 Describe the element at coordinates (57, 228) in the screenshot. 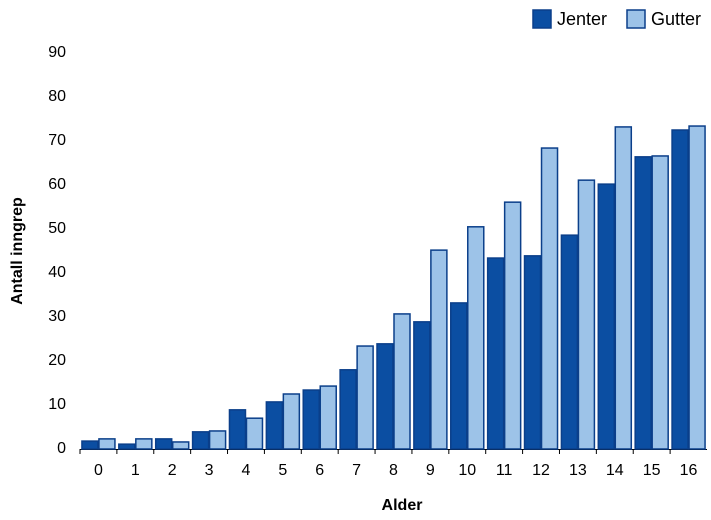

I see `y-tick-label: 50` at that location.